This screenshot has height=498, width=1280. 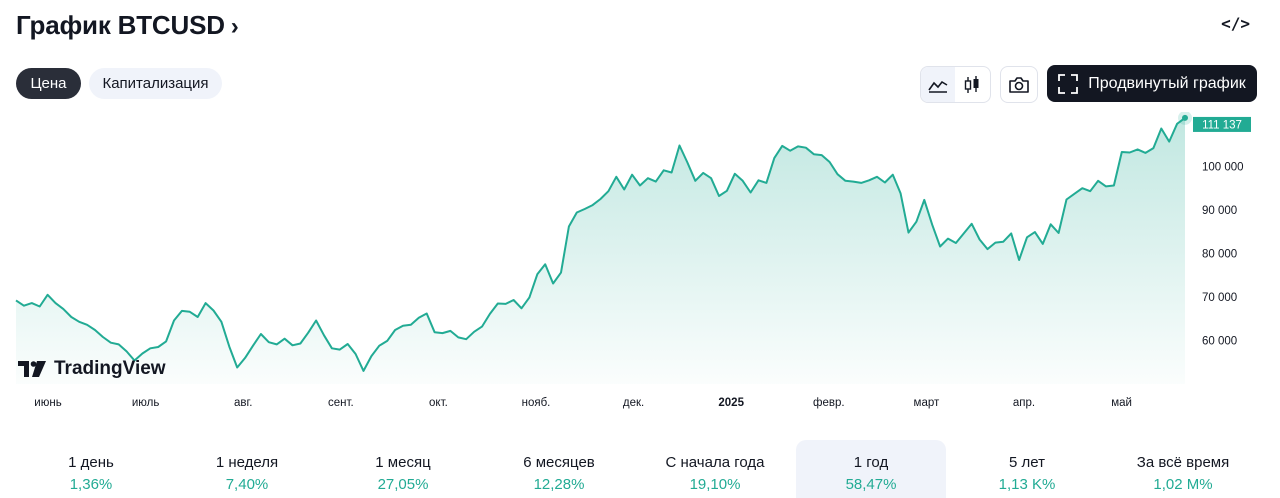 What do you see at coordinates (91, 484) in the screenshot?
I see `period-change-value: 1,36%` at bounding box center [91, 484].